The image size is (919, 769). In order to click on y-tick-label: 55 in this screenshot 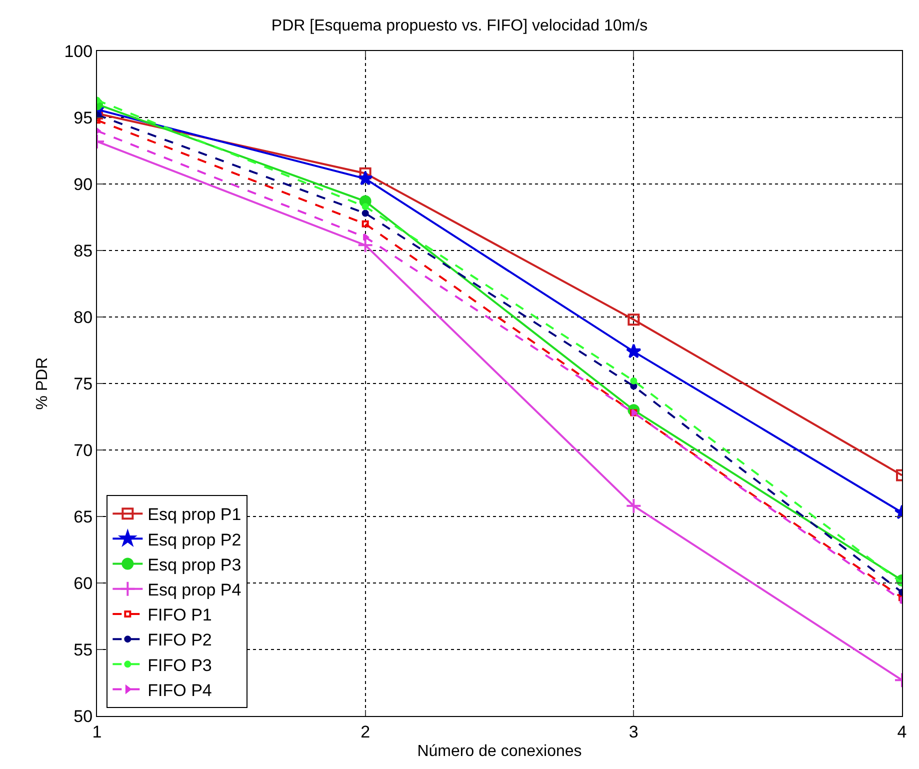, I will do `click(83, 650)`.